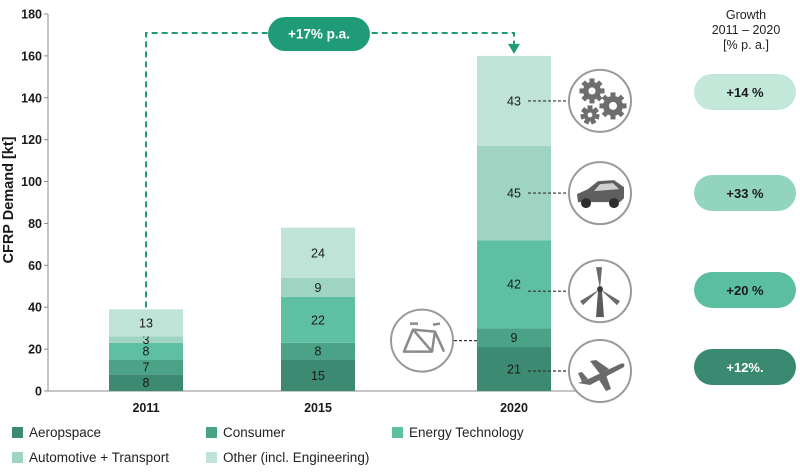 This screenshot has width=800, height=475. I want to click on data-label: 13, so click(146, 323).